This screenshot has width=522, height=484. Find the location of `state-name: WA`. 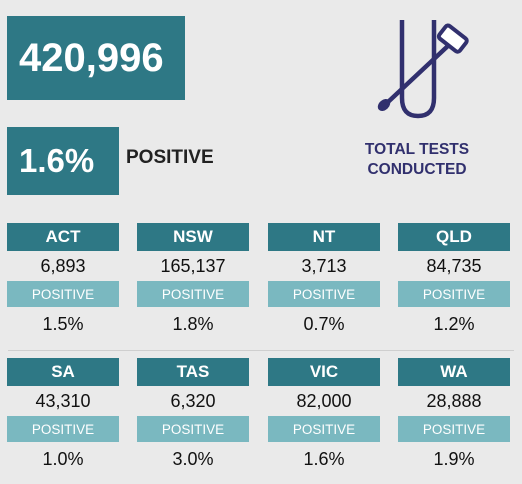

state-name: WA is located at coordinates (454, 372).